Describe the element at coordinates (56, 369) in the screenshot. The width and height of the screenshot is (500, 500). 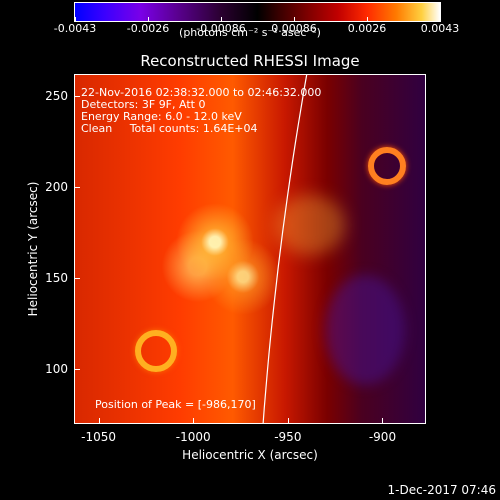
I see `y-tick-label: 100` at that location.